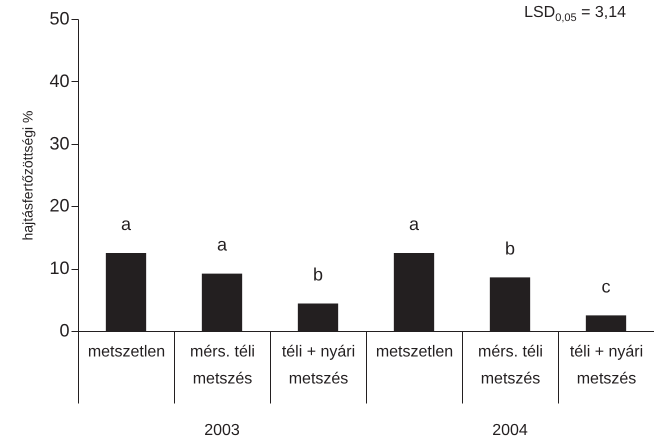 The image size is (654, 445). What do you see at coordinates (27, 175) in the screenshot?
I see `y-axis-title: hajtásfertőzöttségi %` at bounding box center [27, 175].